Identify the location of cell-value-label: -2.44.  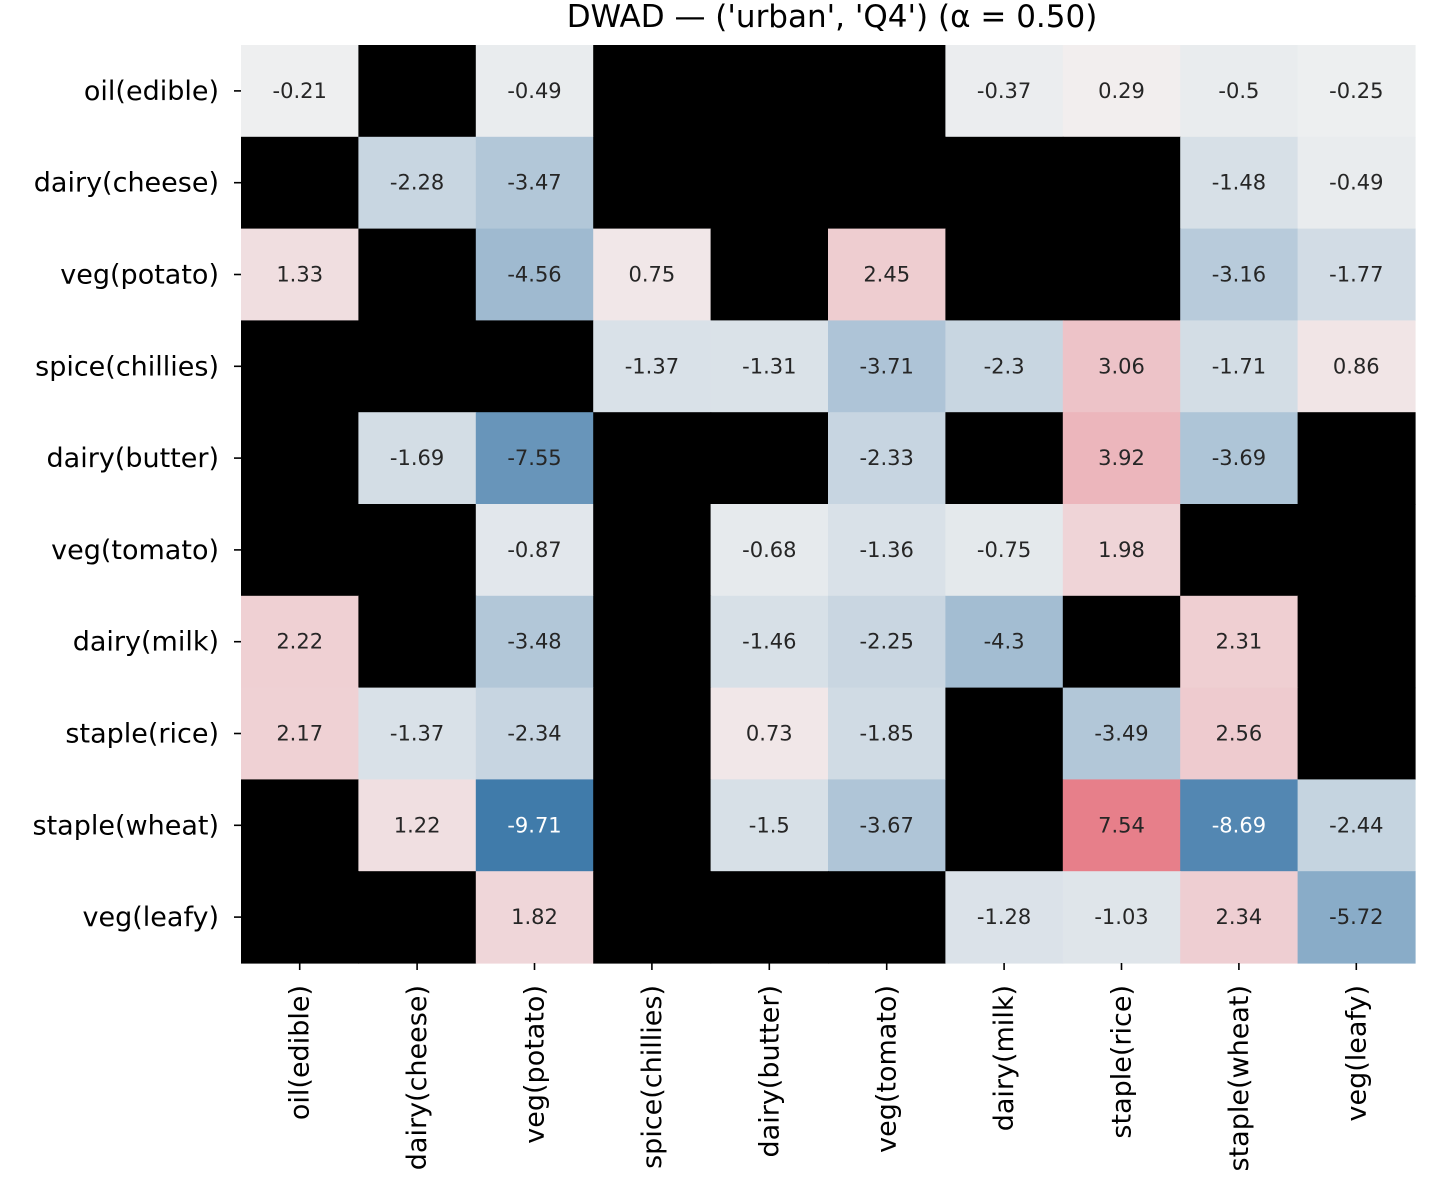
(1356, 825).